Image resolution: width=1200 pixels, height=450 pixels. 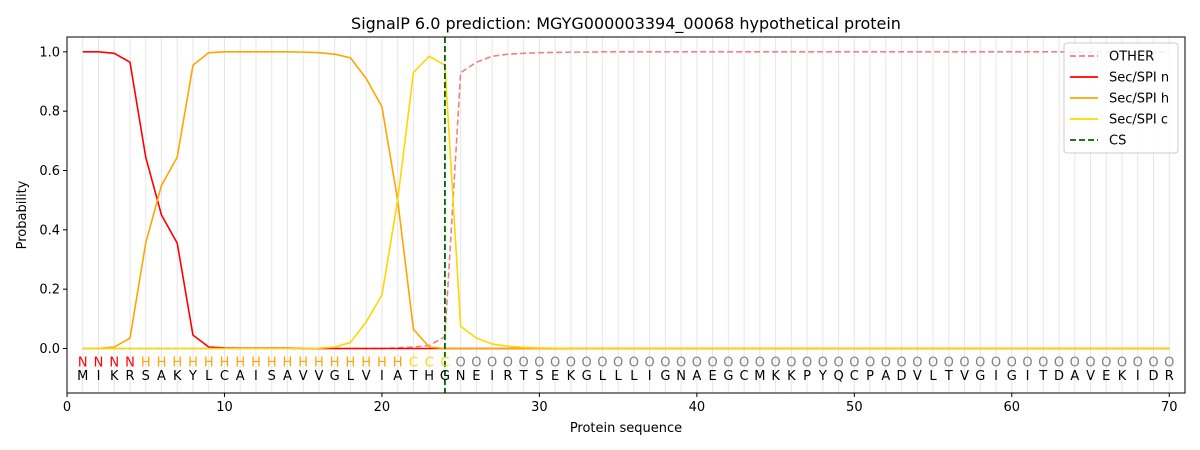 What do you see at coordinates (1139, 99) in the screenshot?
I see `legend-label: Sec/SPI h` at bounding box center [1139, 99].